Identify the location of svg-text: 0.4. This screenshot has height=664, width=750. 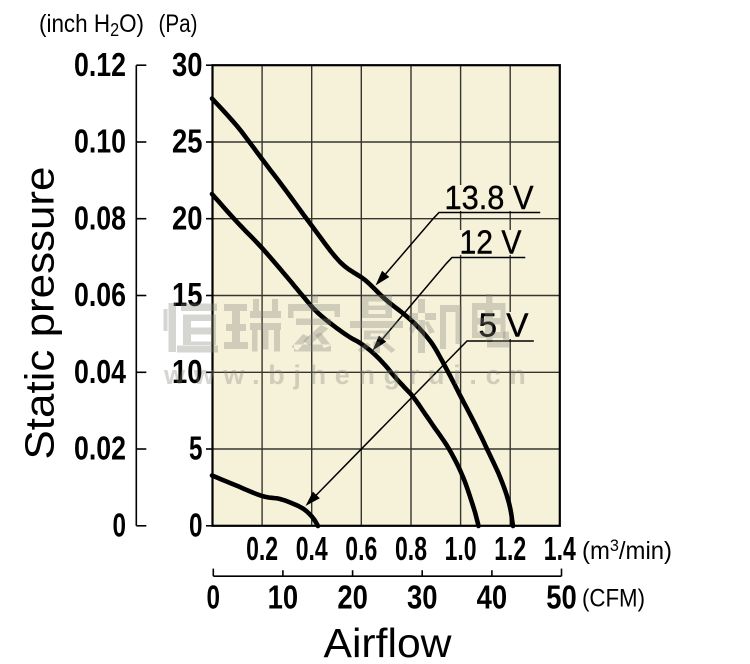
(312, 549).